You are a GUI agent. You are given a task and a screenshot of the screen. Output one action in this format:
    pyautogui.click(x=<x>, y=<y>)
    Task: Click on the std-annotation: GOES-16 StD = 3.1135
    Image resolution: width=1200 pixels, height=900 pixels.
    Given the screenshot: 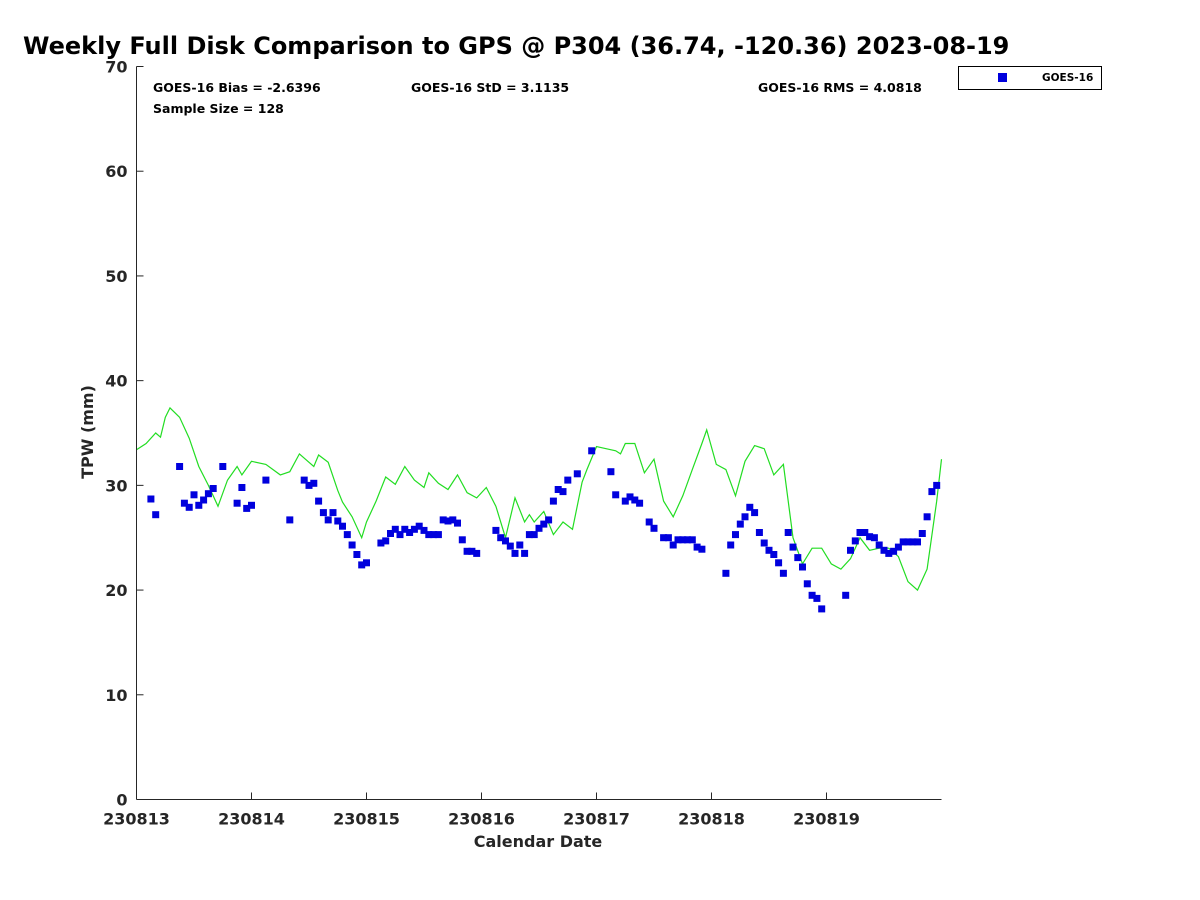 What is the action you would take?
    pyautogui.click(x=490, y=87)
    